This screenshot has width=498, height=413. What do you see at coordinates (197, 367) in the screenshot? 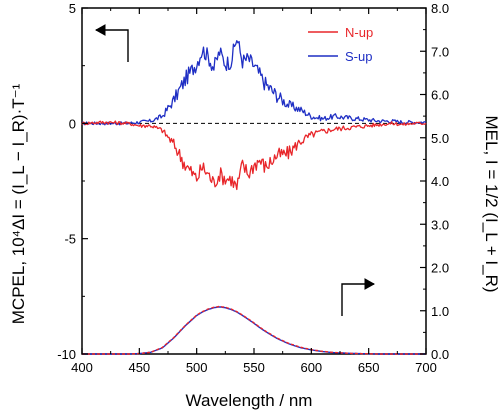
I see `x-tick-label: 500` at bounding box center [197, 367].